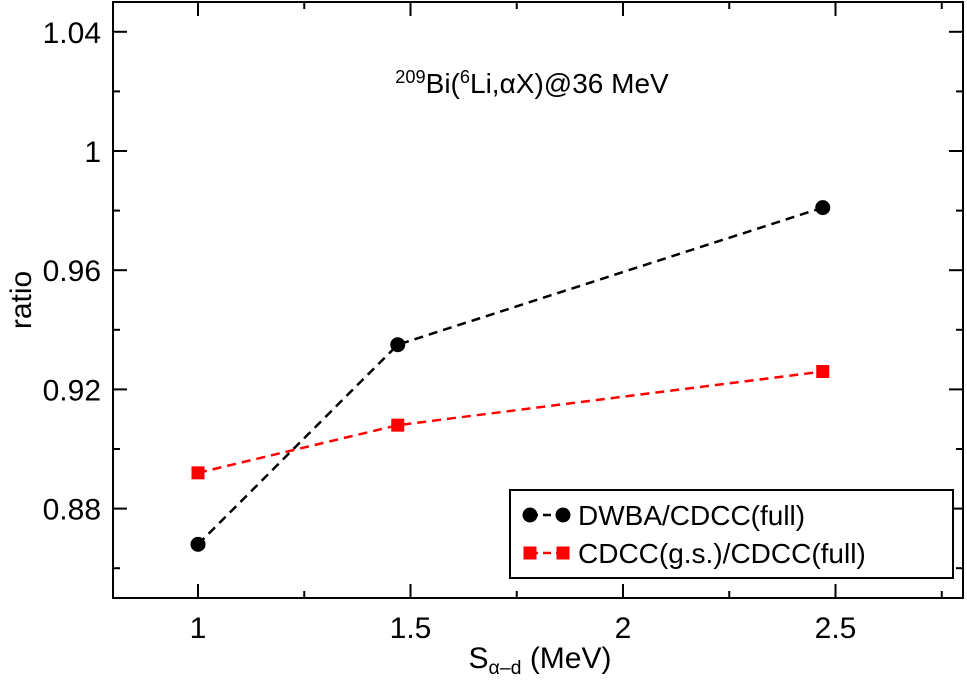  What do you see at coordinates (72, 271) in the screenshot?
I see `y-tick-label: 0.96` at bounding box center [72, 271].